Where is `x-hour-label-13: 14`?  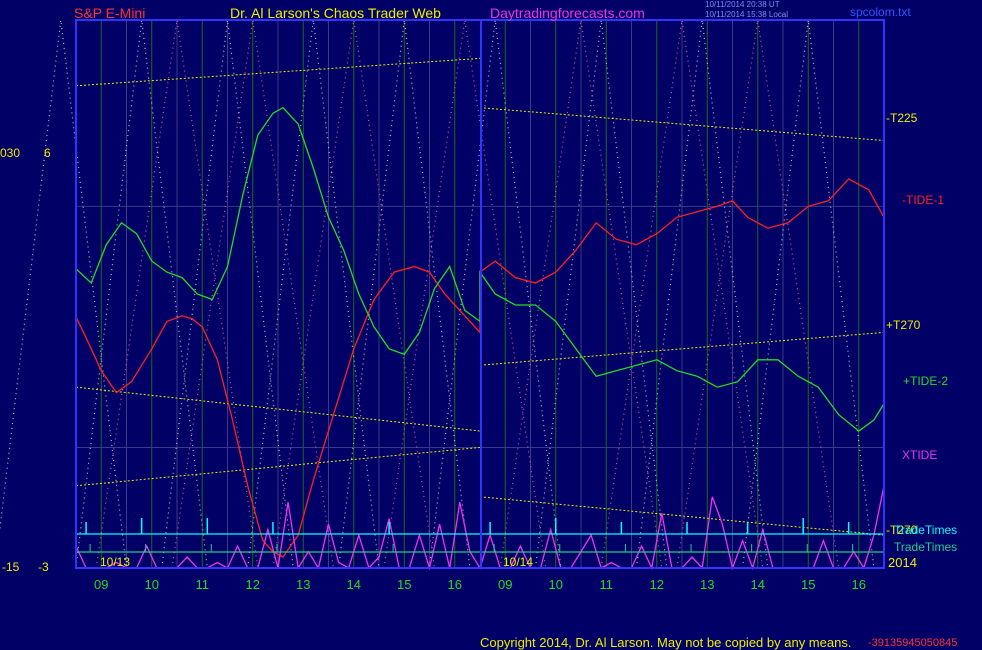
x-hour-label-13: 14 is located at coordinates (758, 584).